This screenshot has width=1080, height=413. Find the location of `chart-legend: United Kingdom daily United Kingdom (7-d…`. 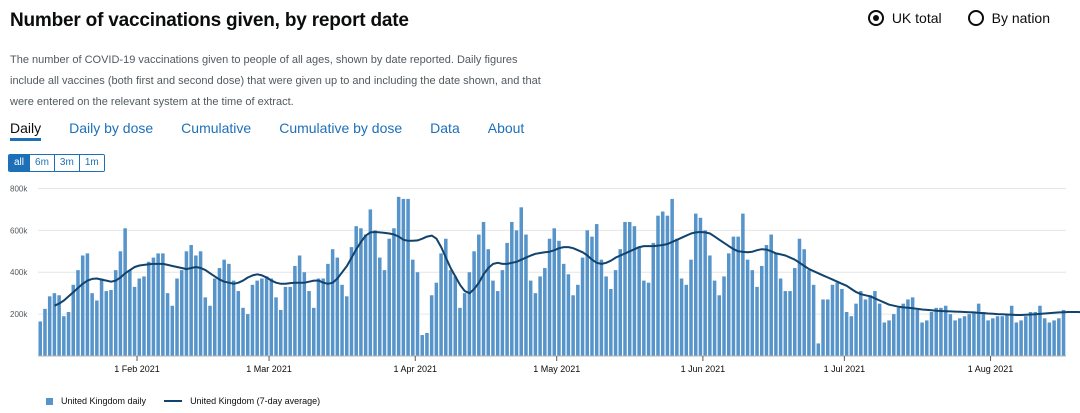

chart-legend: United Kingdom daily United Kingdom (7-d… is located at coordinates (183, 401).